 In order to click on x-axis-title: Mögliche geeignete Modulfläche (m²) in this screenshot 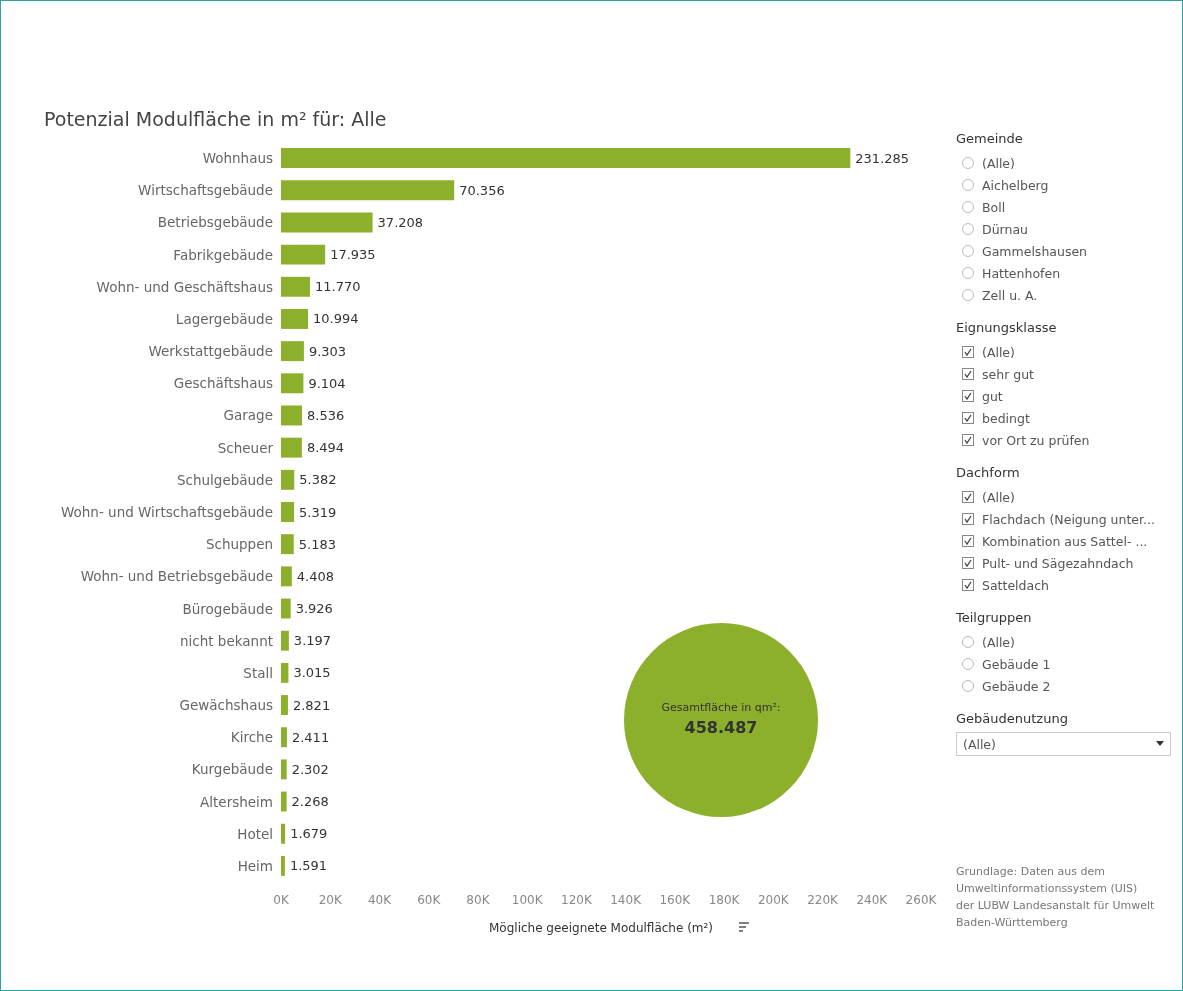, I will do `click(601, 928)`.